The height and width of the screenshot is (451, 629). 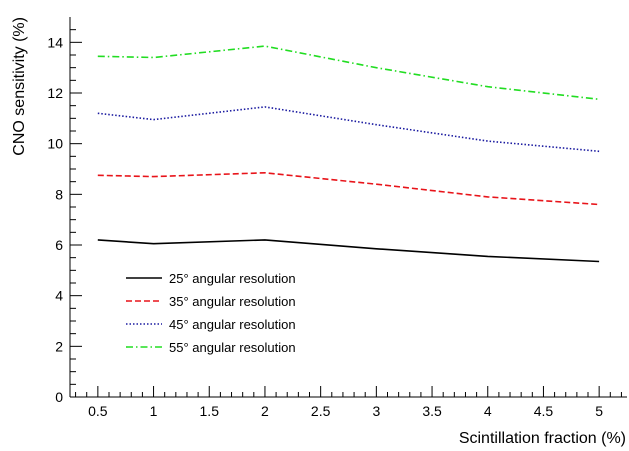 What do you see at coordinates (544, 411) in the screenshot?
I see `x-tick-label: 4.5` at bounding box center [544, 411].